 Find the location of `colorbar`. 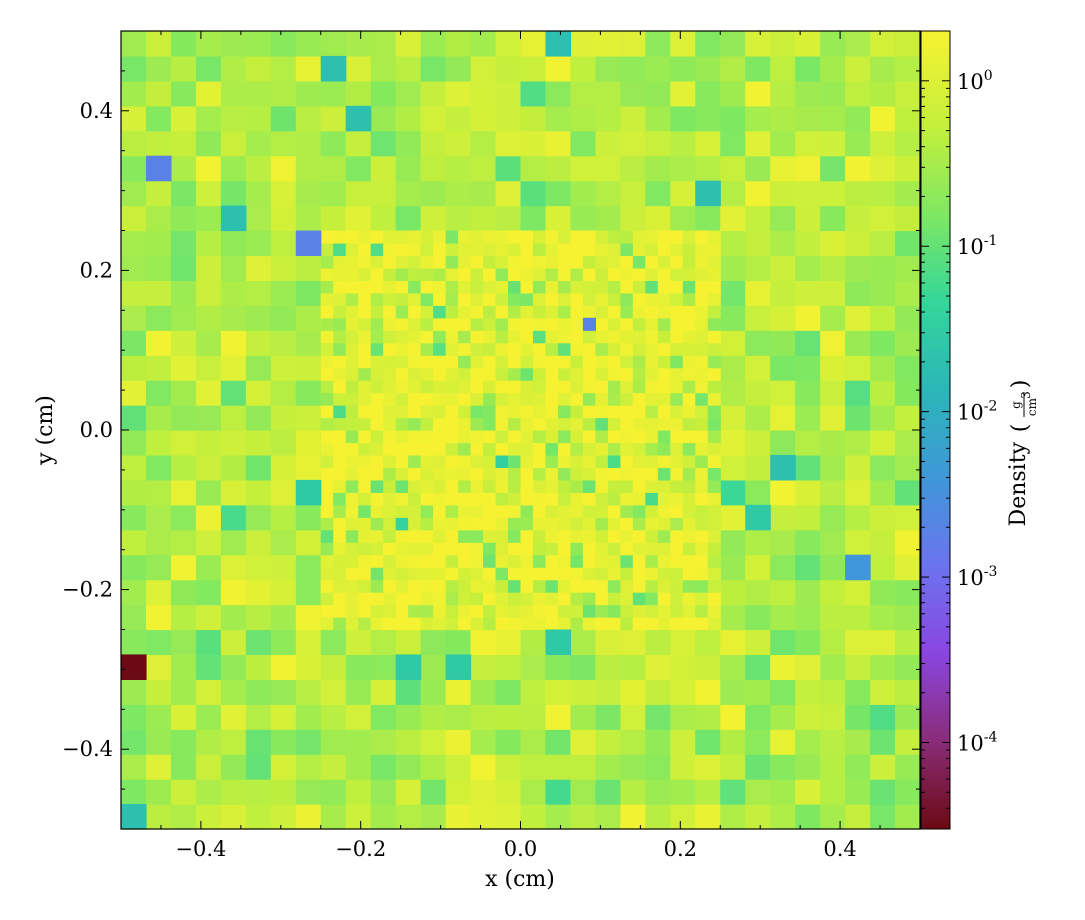

colorbar is located at coordinates (935, 430).